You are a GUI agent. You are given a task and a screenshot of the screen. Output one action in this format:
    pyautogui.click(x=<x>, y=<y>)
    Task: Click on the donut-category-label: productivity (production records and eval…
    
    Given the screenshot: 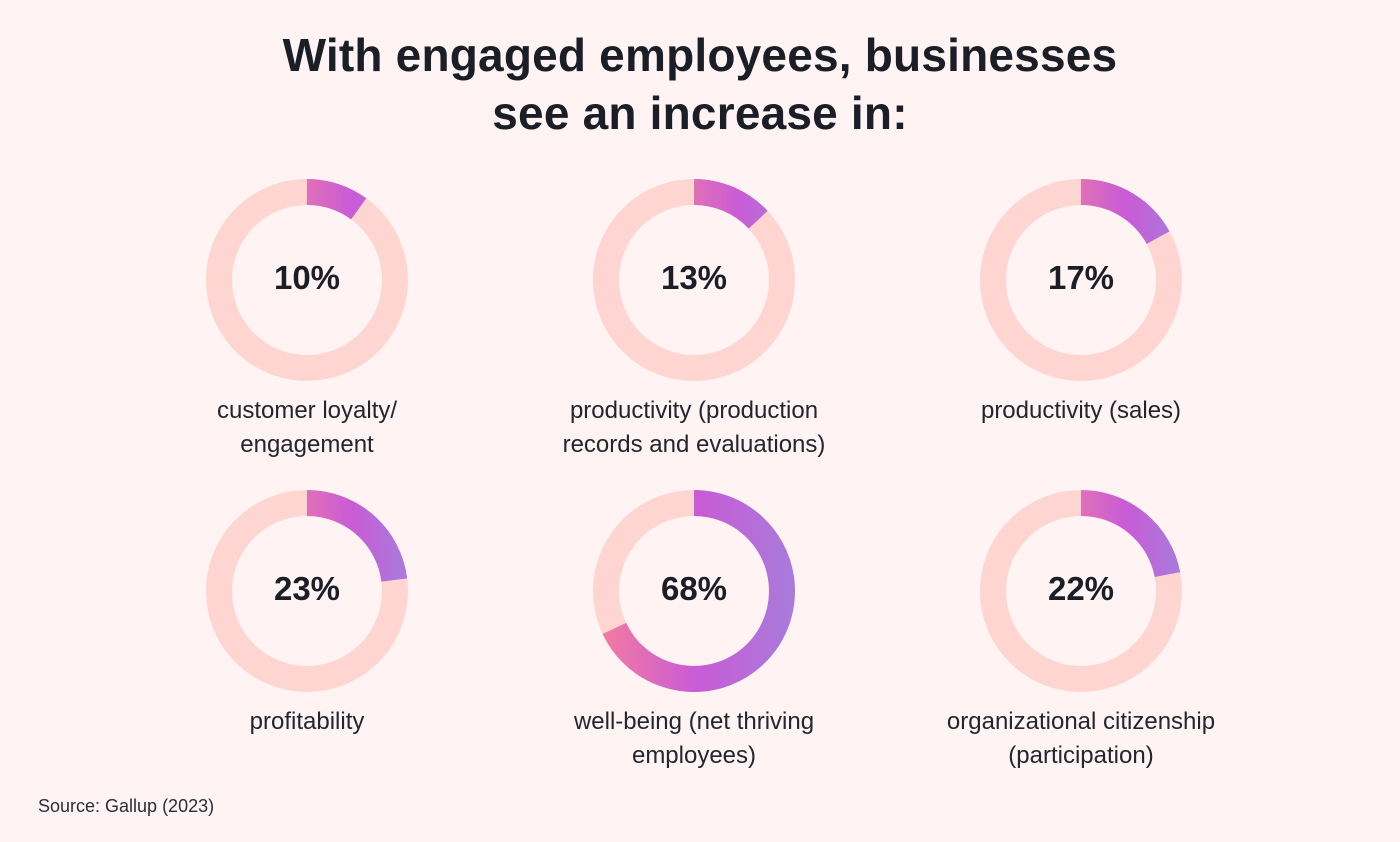 What is the action you would take?
    pyautogui.click(x=694, y=428)
    